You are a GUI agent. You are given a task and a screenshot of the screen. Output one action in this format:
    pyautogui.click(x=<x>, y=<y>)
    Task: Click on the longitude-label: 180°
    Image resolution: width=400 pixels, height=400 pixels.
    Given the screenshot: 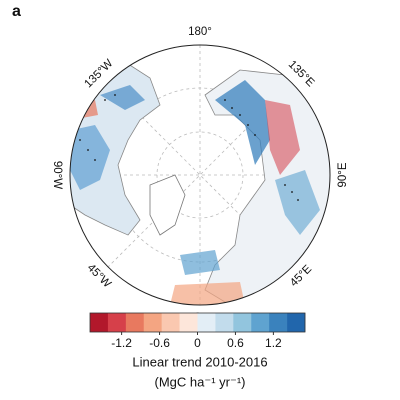 What is the action you would take?
    pyautogui.click(x=200, y=32)
    